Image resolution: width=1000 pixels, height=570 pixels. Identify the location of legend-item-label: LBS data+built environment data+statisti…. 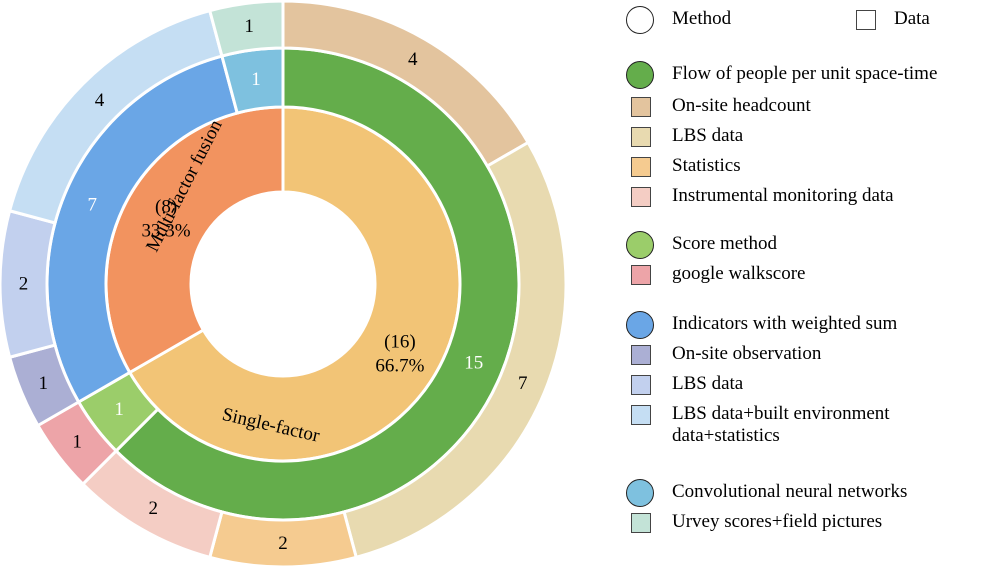
(781, 424).